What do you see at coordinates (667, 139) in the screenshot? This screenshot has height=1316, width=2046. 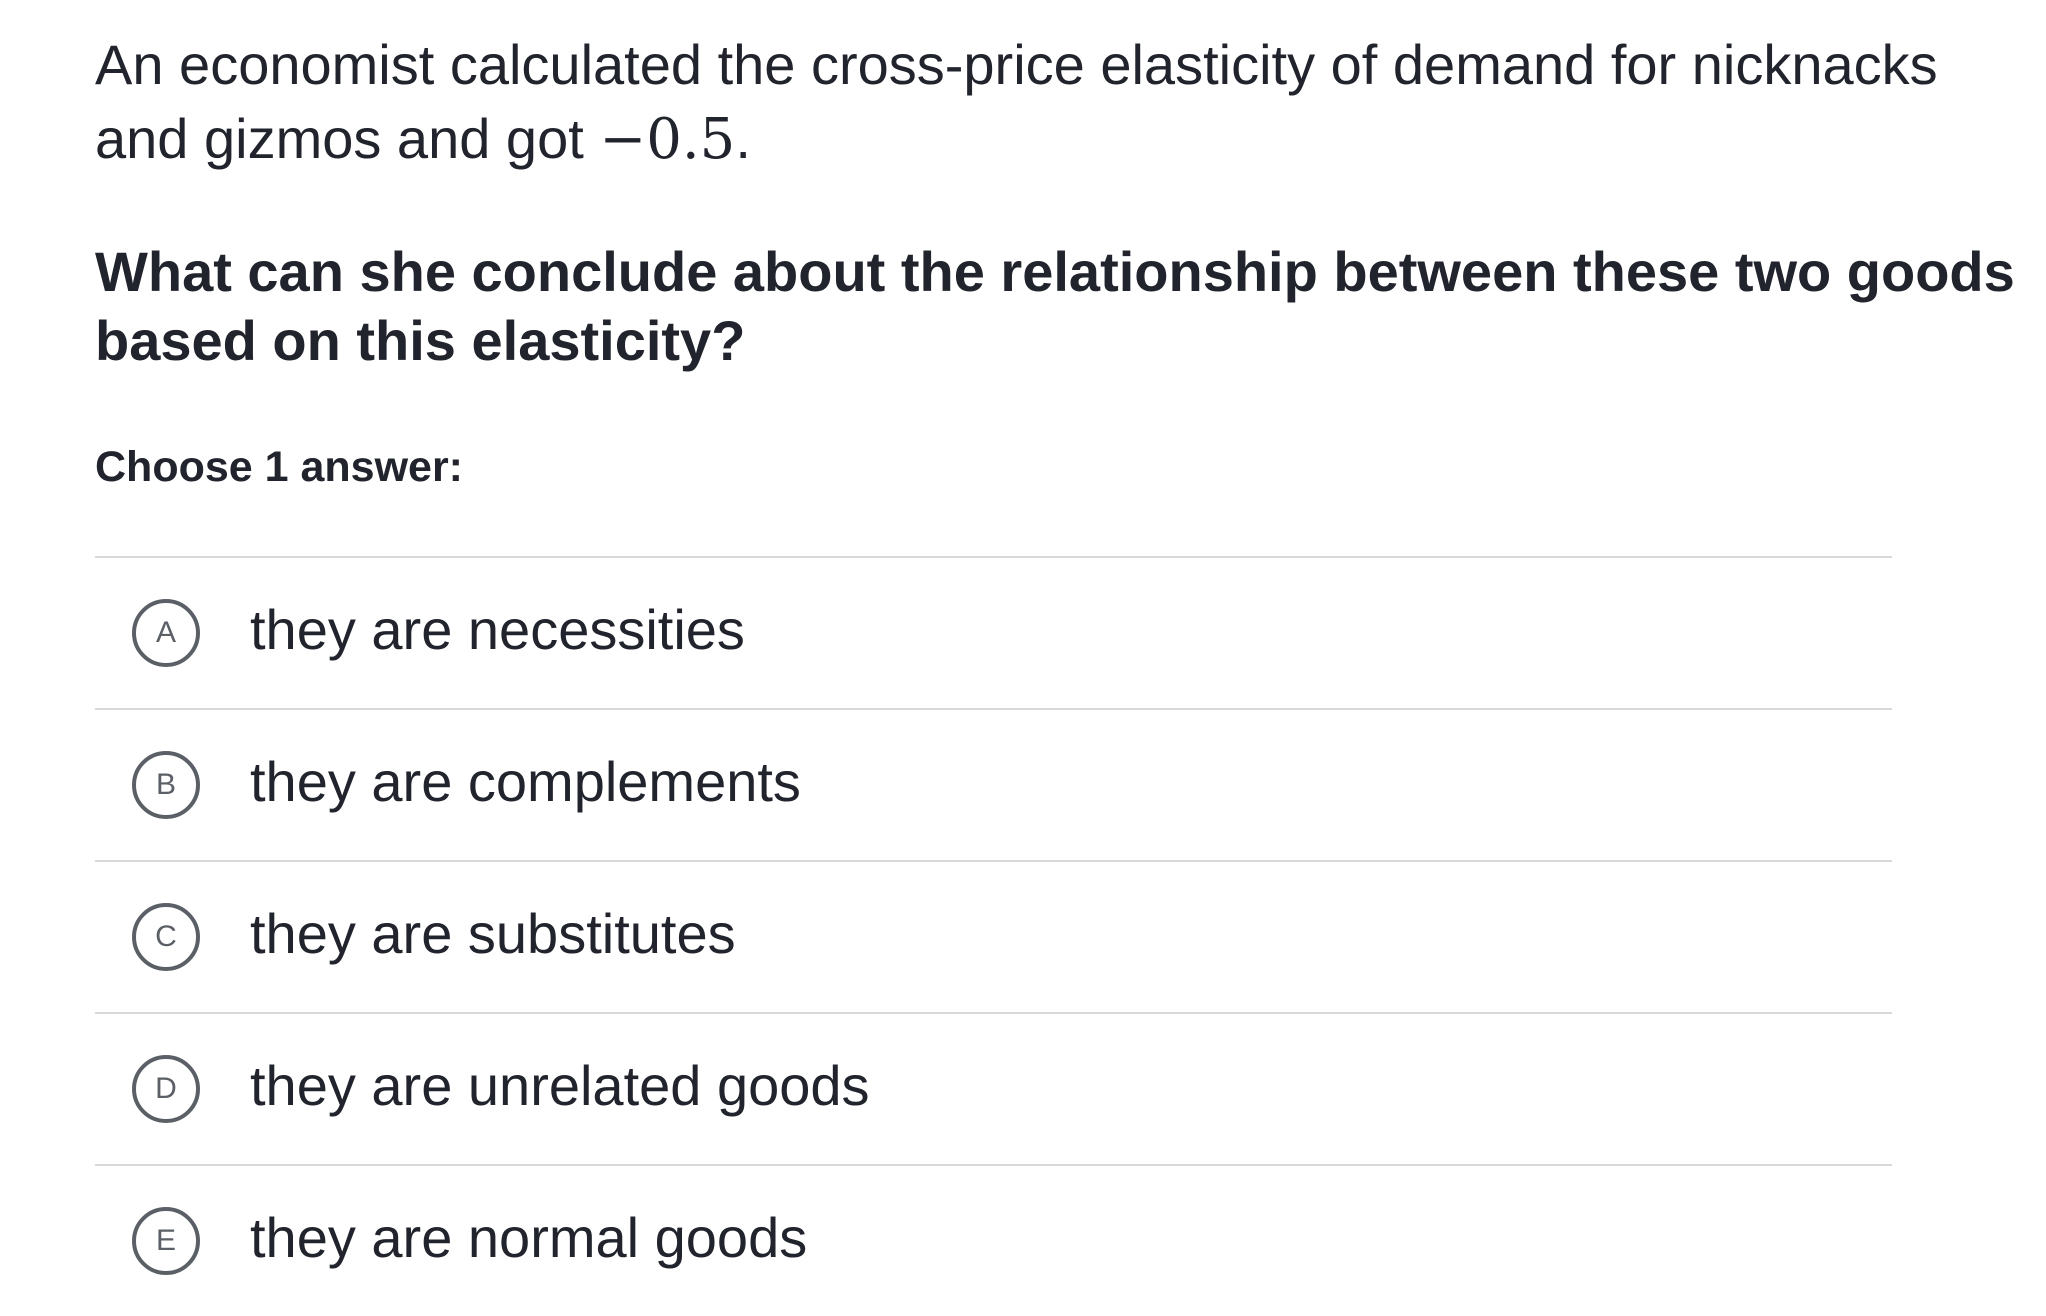 I see `elasticity-value: −0.5` at bounding box center [667, 139].